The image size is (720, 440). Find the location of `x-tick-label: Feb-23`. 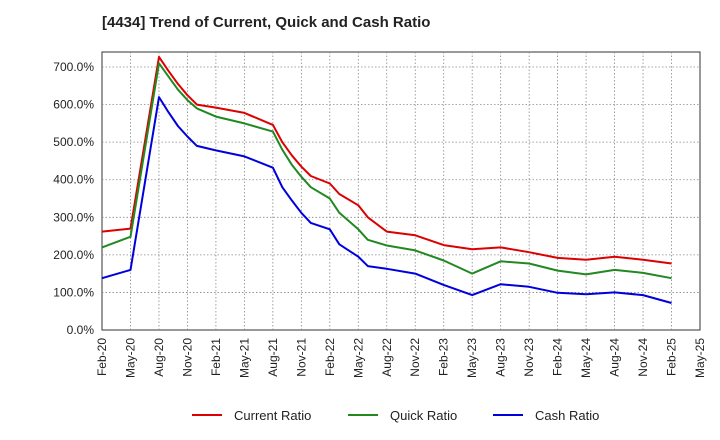

x-tick-label: Feb-23 is located at coordinates (444, 357).